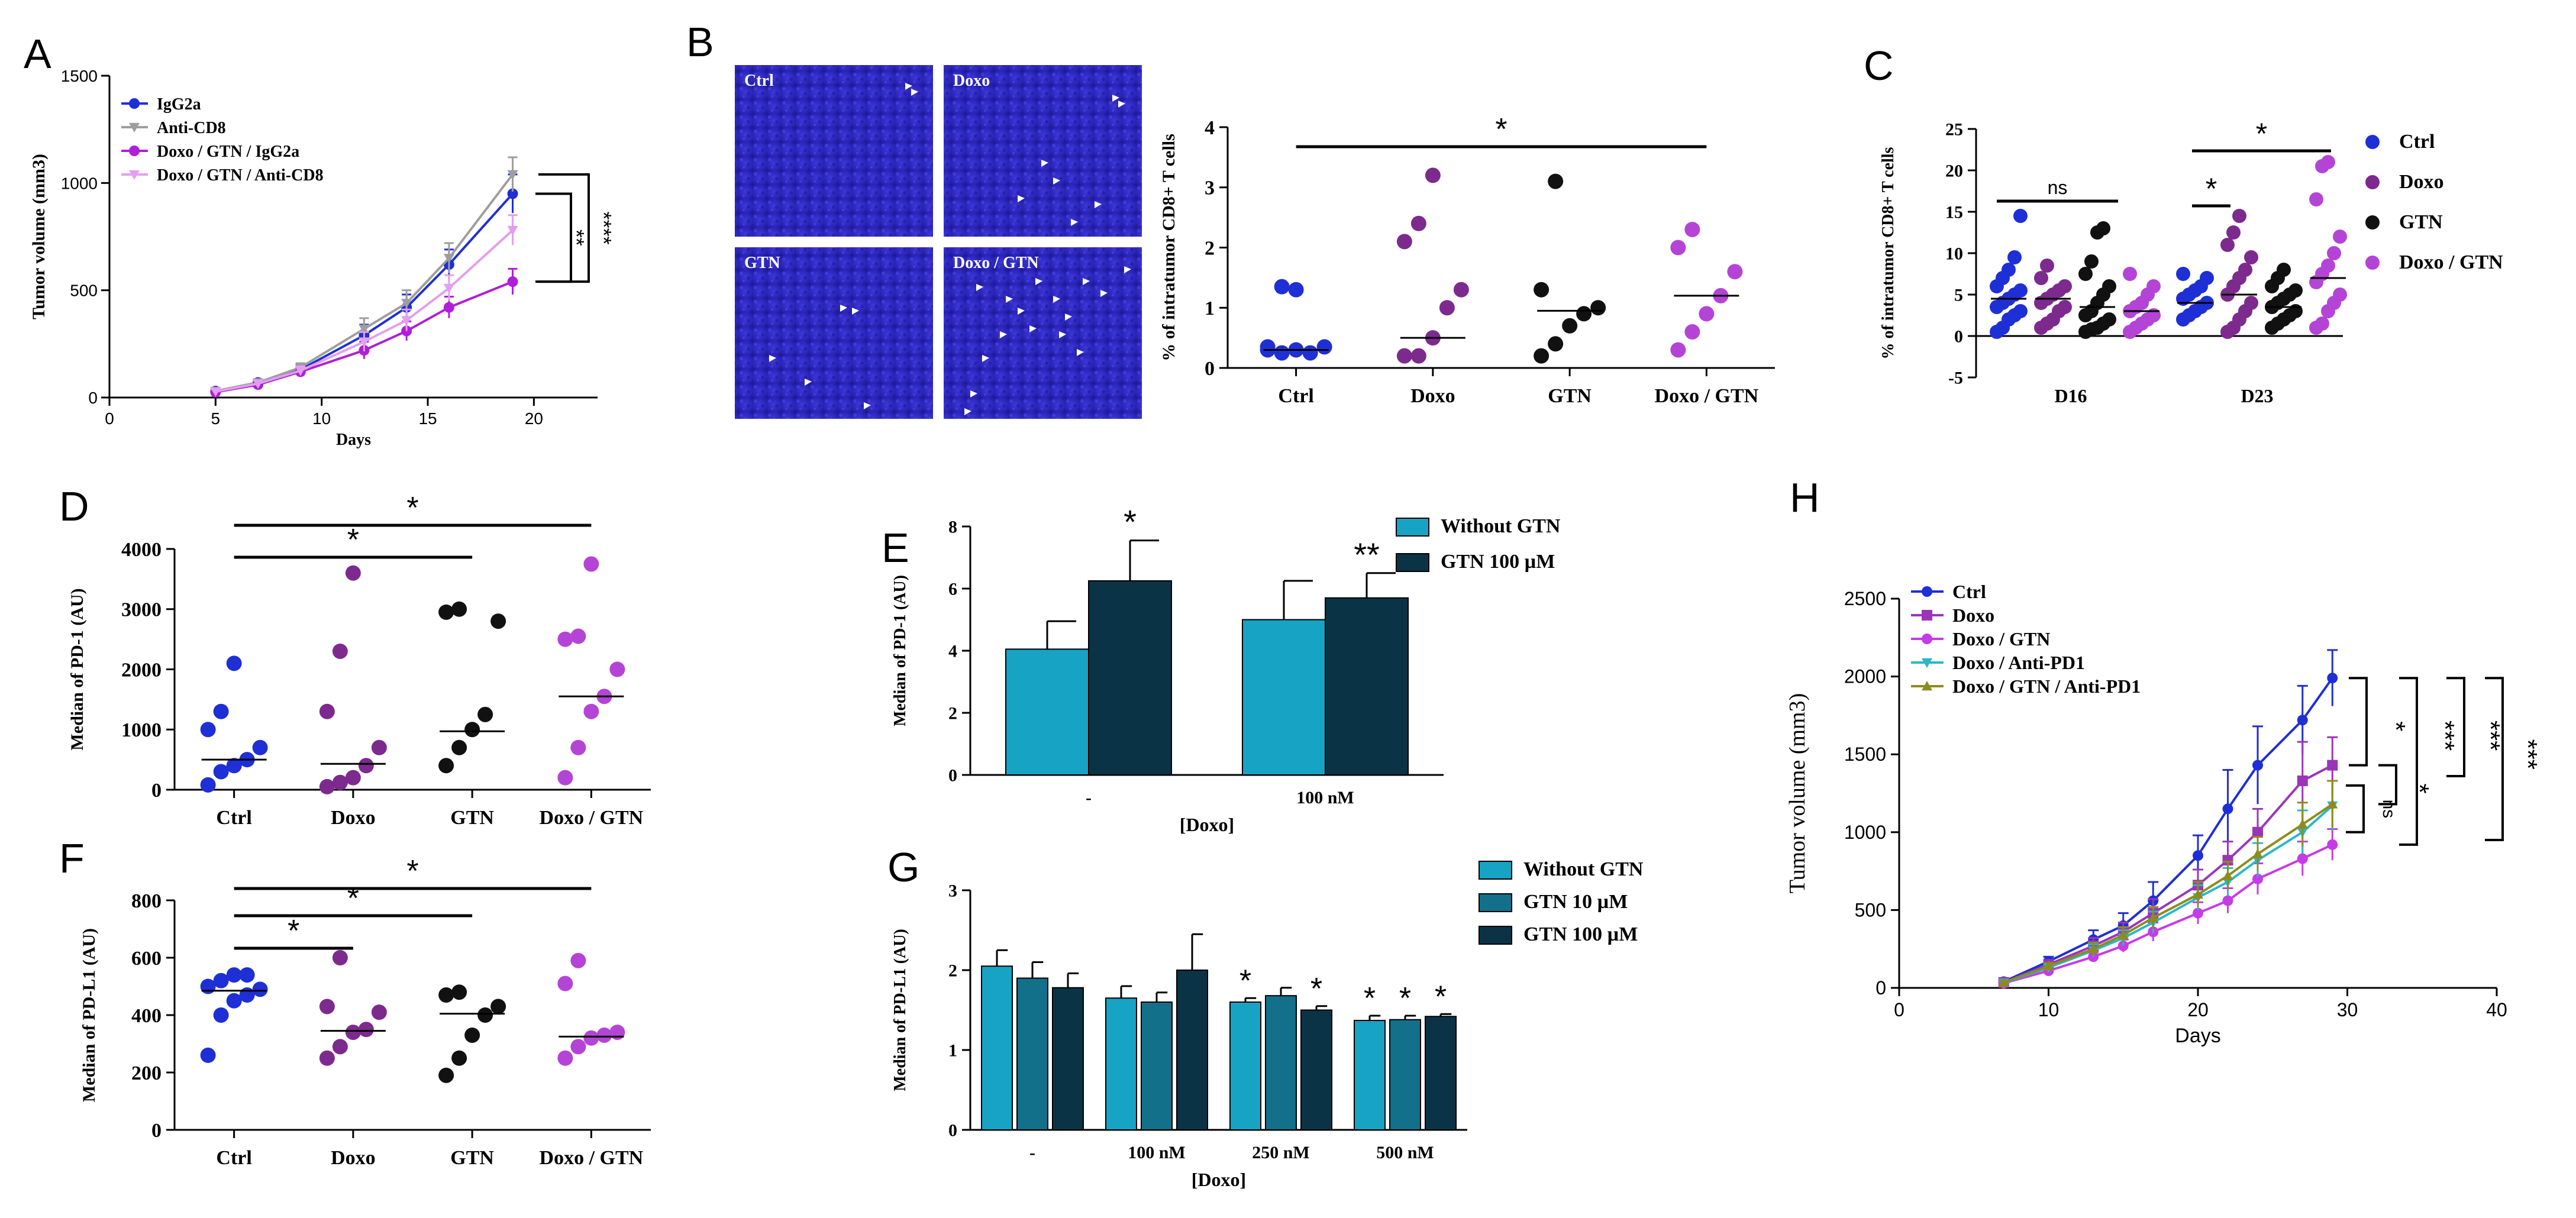 This screenshot has height=1218, width=2576. What do you see at coordinates (2198, 1009) in the screenshot?
I see `x-tick-label: 20` at bounding box center [2198, 1009].